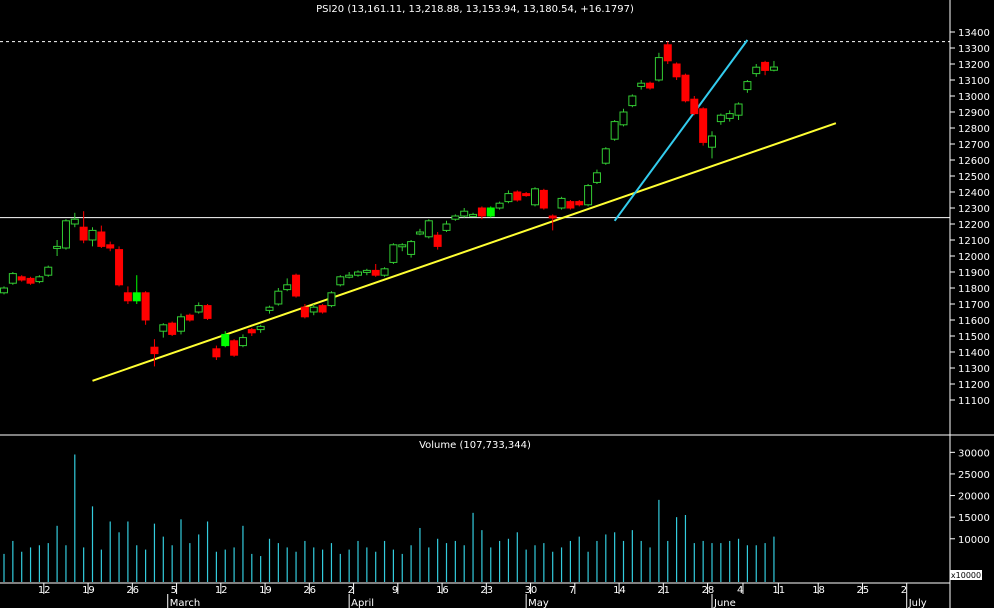 The width and height of the screenshot is (994, 608). I want to click on volume-chart-title: Volume (107,733,344), so click(475, 445).